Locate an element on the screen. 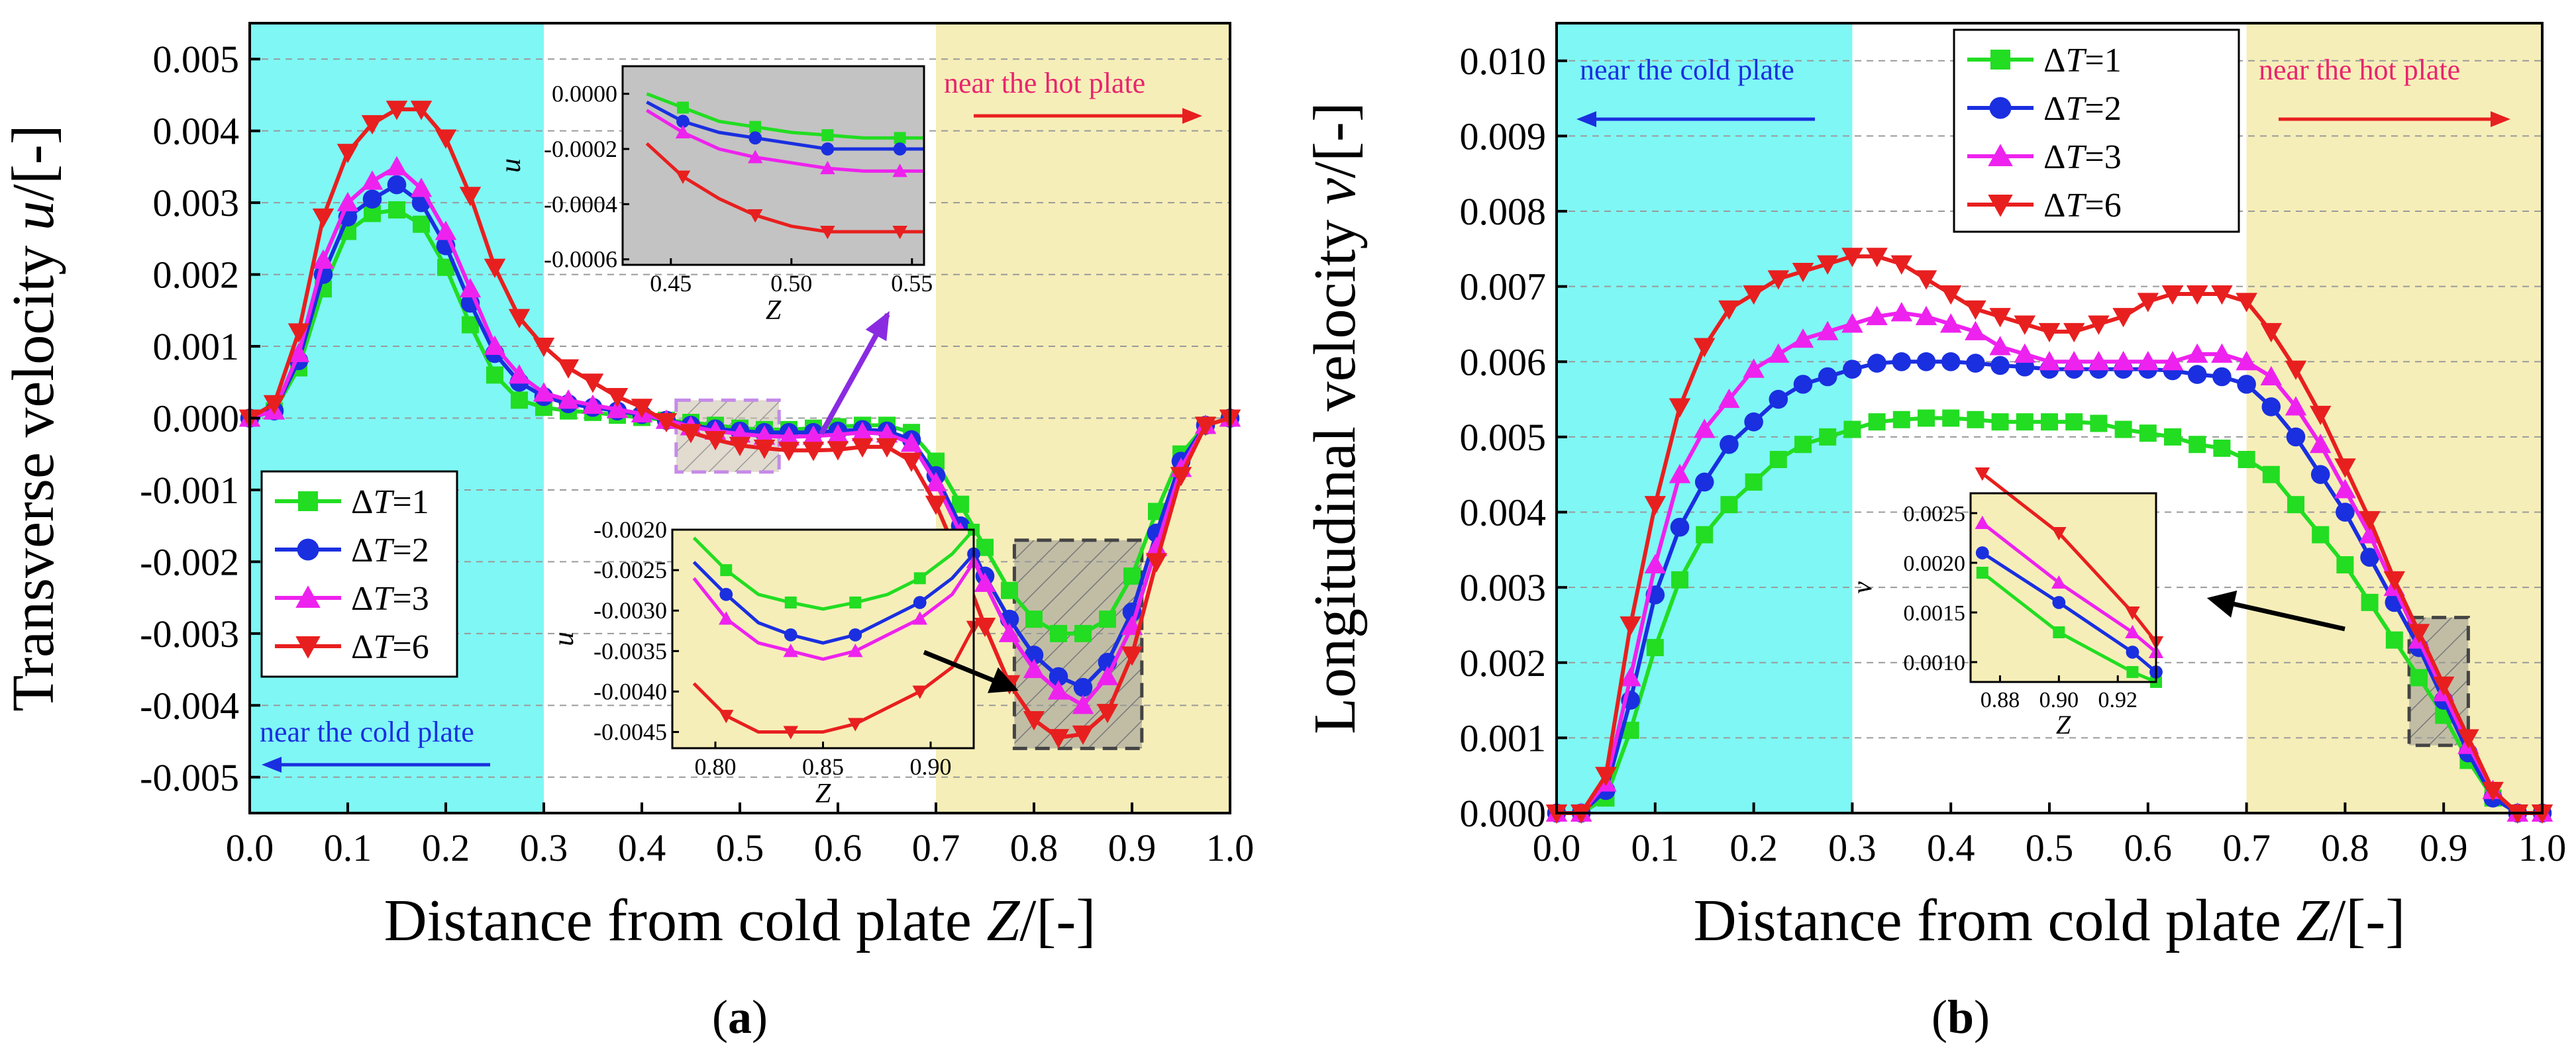 The image size is (2576, 1064). inset-pointer-arrow is located at coordinates (971, 671).